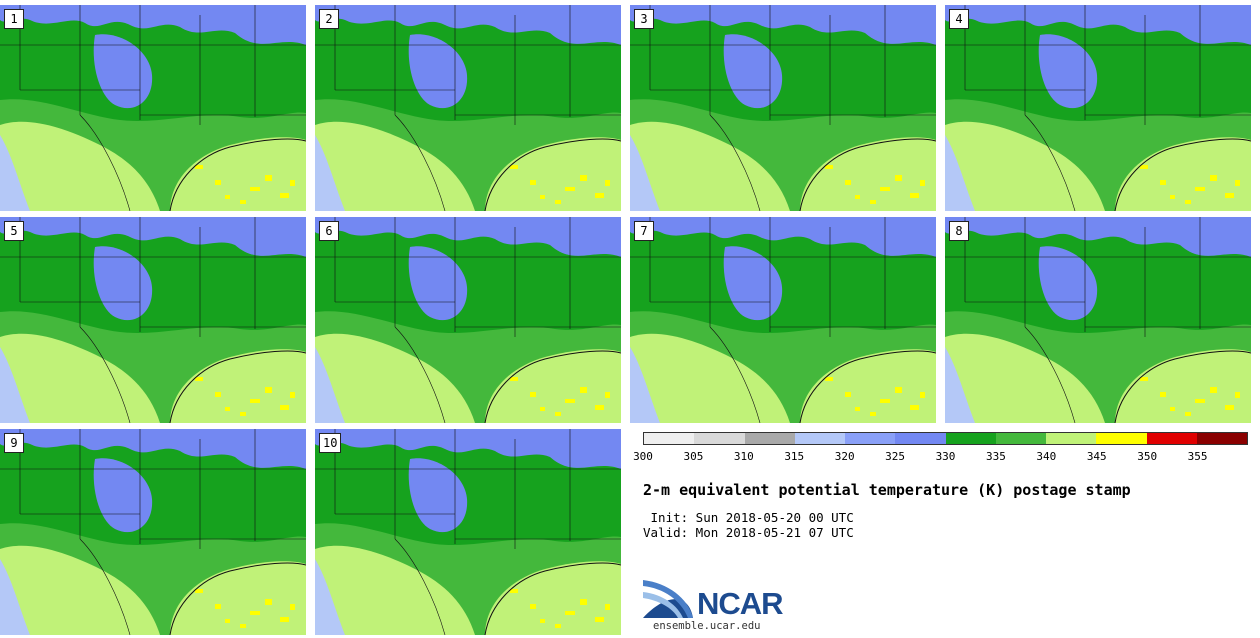 The height and width of the screenshot is (638, 1260). What do you see at coordinates (748, 517) in the screenshot?
I see `init-time: Init: Sun 2018-05-20 00 UTC` at bounding box center [748, 517].